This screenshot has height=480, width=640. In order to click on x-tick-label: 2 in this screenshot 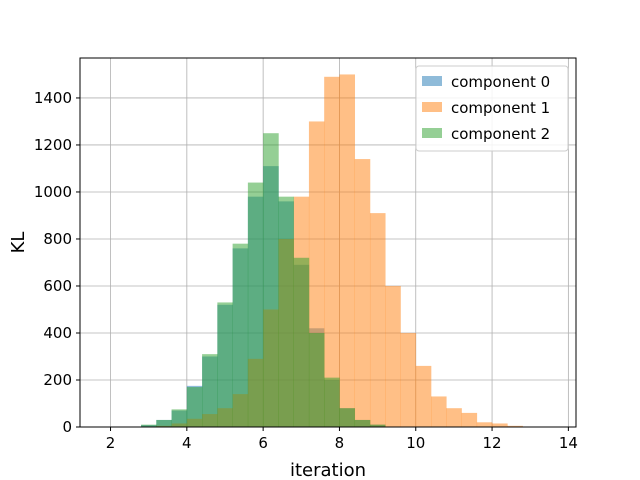, I will do `click(111, 443)`.